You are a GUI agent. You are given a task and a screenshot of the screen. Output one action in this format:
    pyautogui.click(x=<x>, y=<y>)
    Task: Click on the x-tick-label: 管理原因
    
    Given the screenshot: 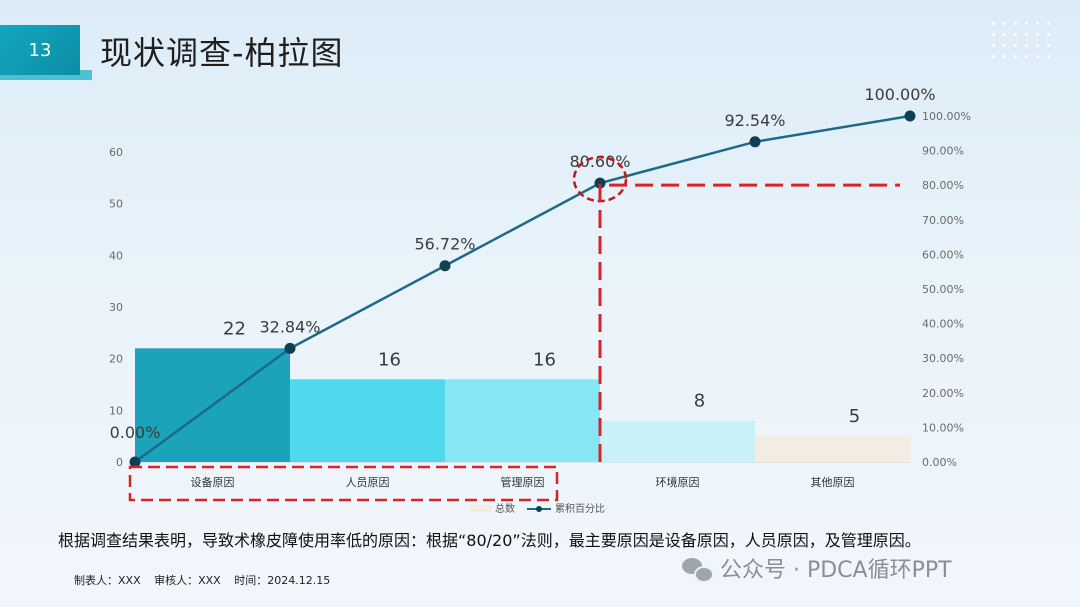 What is the action you would take?
    pyautogui.click(x=523, y=482)
    